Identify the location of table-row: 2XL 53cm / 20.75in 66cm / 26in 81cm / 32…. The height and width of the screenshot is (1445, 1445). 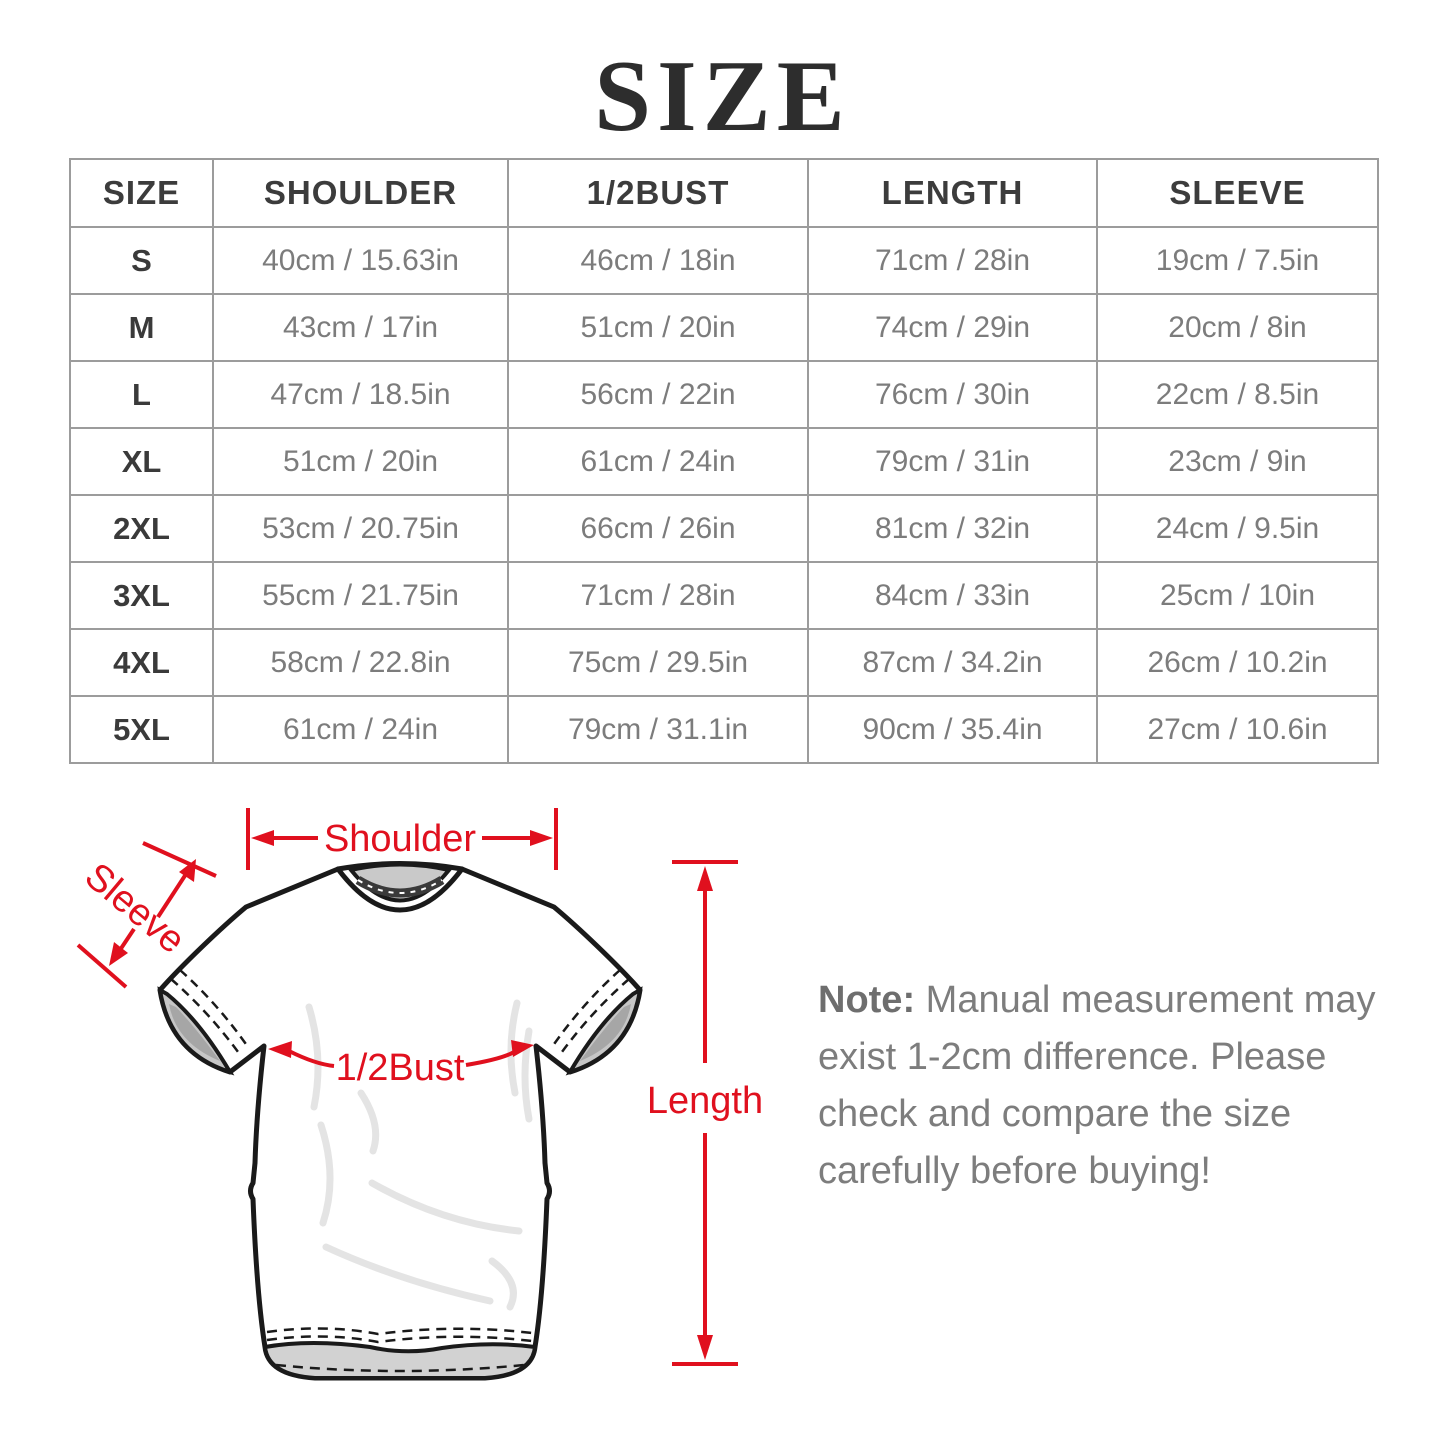
(724, 528).